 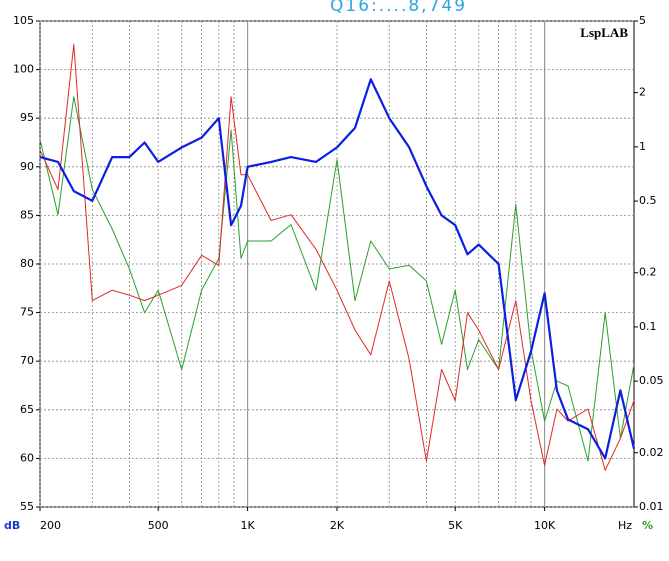 What do you see at coordinates (158, 525) in the screenshot?
I see `x-tick-label: 500` at bounding box center [158, 525].